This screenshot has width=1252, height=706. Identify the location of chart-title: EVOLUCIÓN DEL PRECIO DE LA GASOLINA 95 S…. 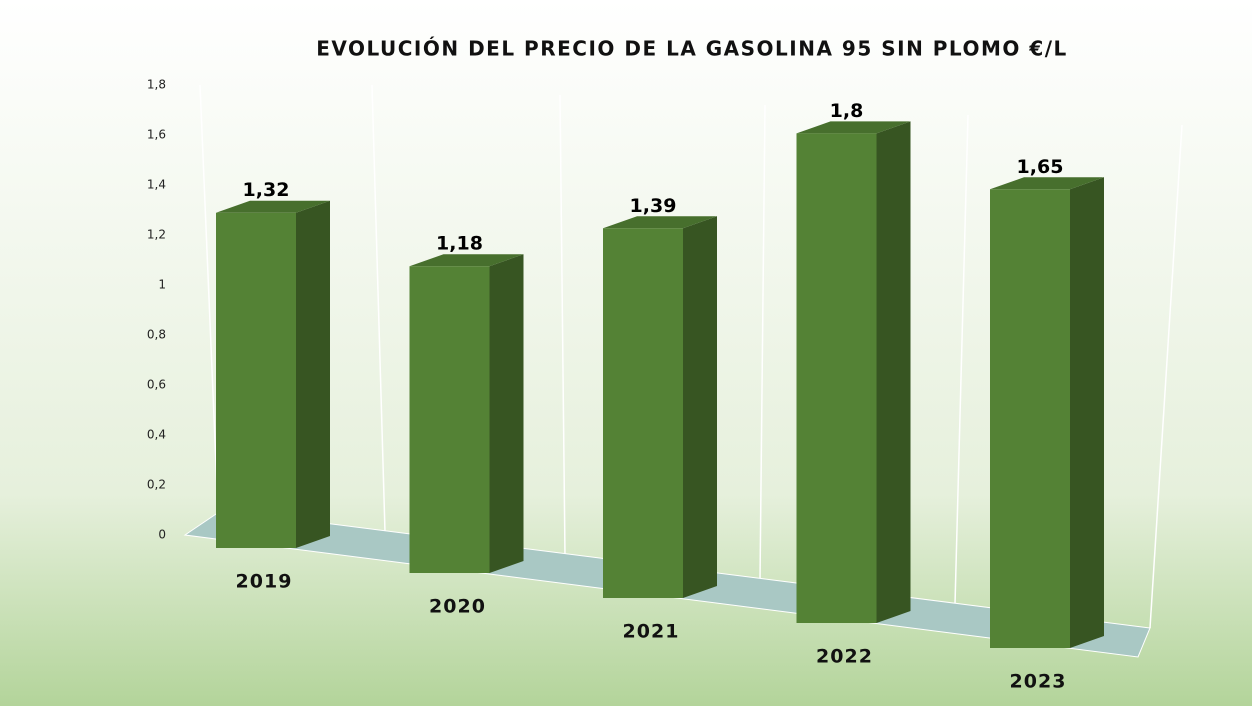
(692, 49).